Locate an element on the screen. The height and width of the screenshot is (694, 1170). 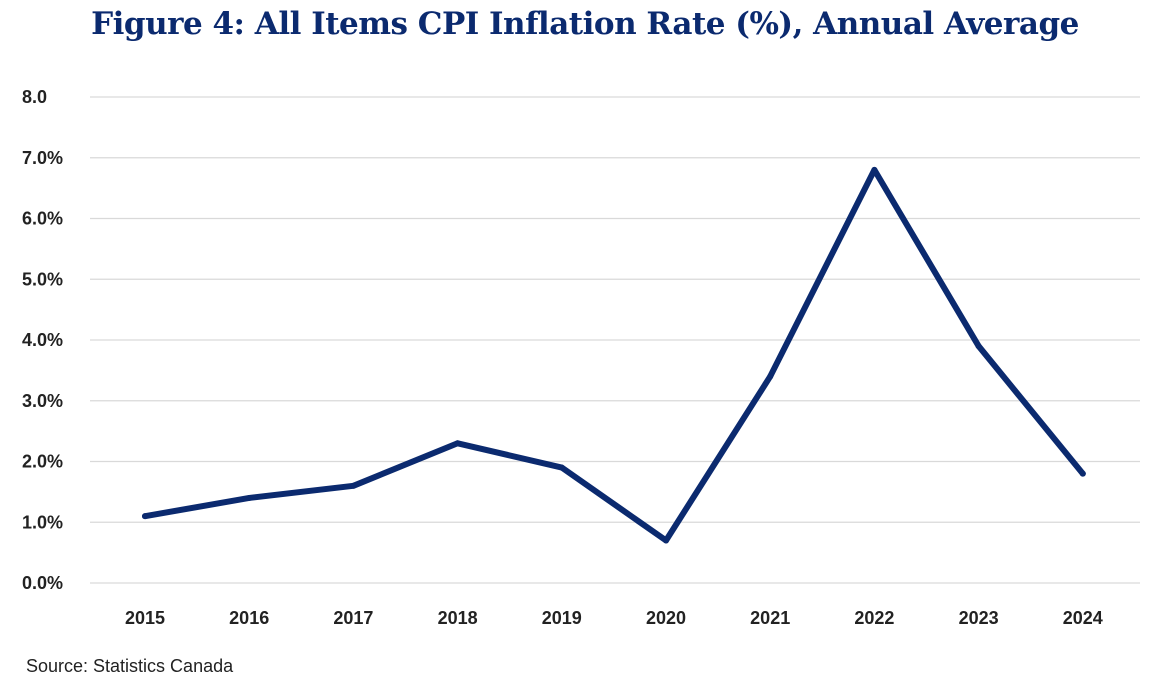
x-tick-label: 2018 is located at coordinates (458, 618).